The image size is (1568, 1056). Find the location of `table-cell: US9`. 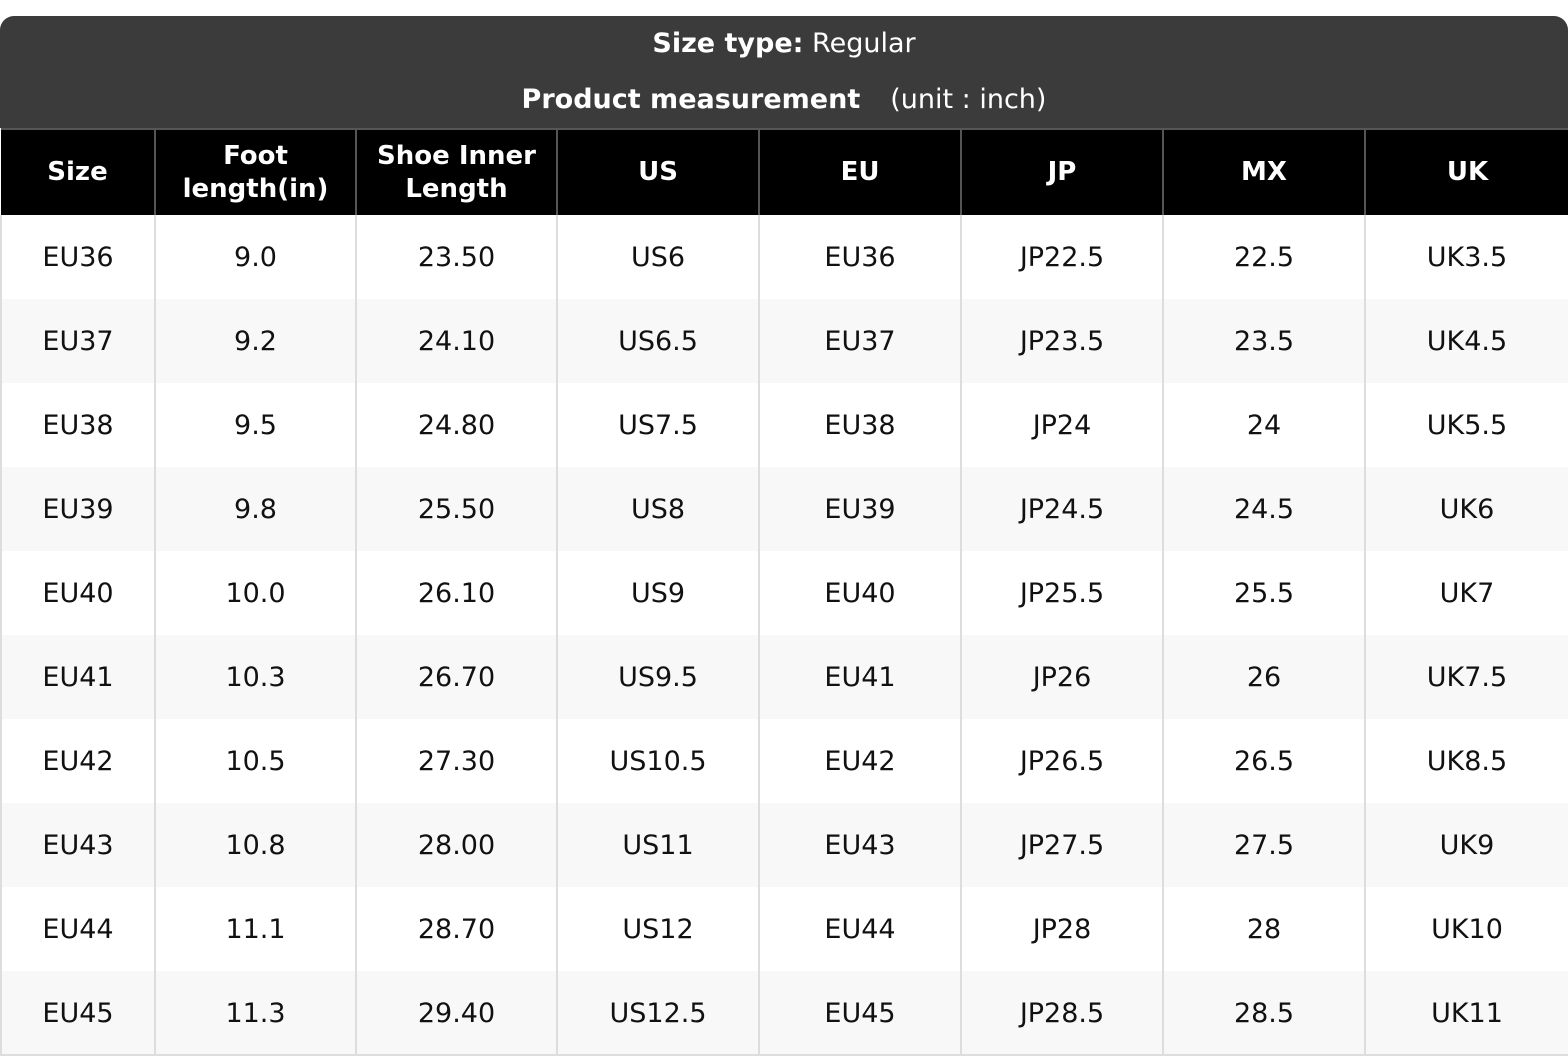

table-cell: US9 is located at coordinates (657, 593).